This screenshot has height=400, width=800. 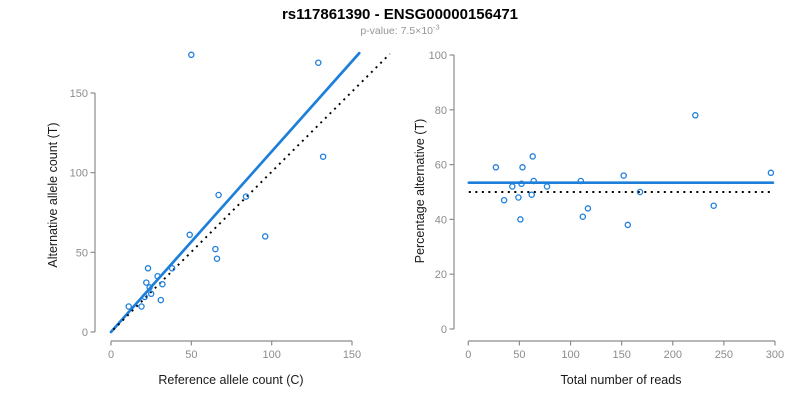 What do you see at coordinates (519, 355) in the screenshot?
I see `right-x-tick-label: 50` at bounding box center [519, 355].